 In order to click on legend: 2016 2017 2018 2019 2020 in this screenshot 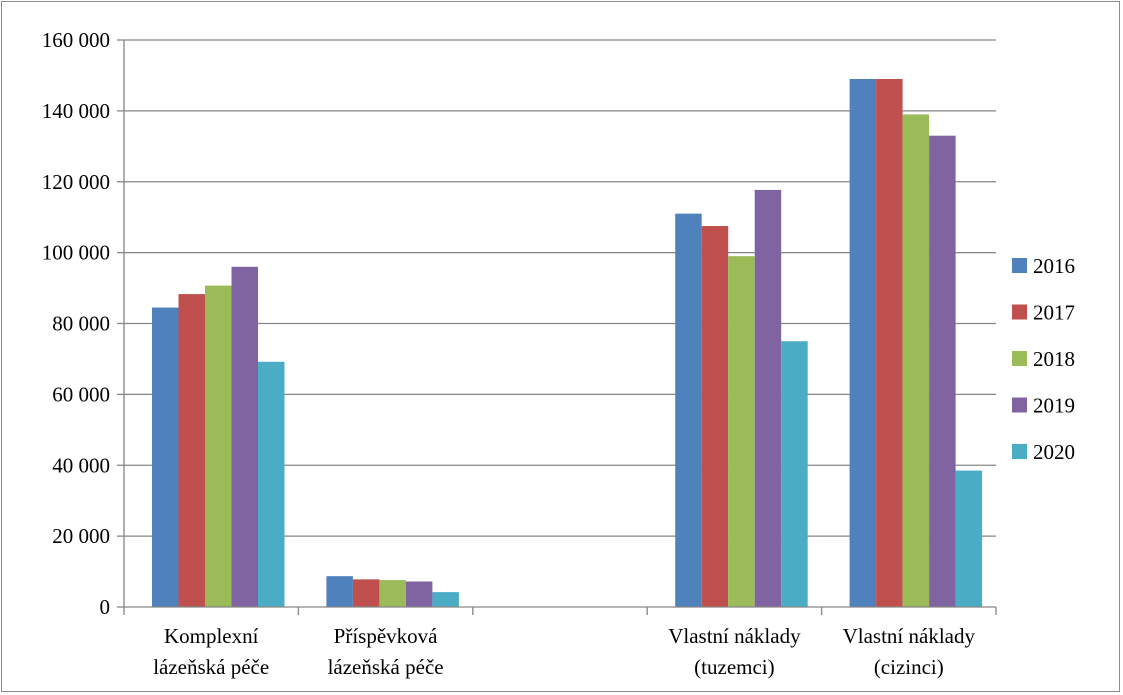, I will do `click(1043, 359)`.